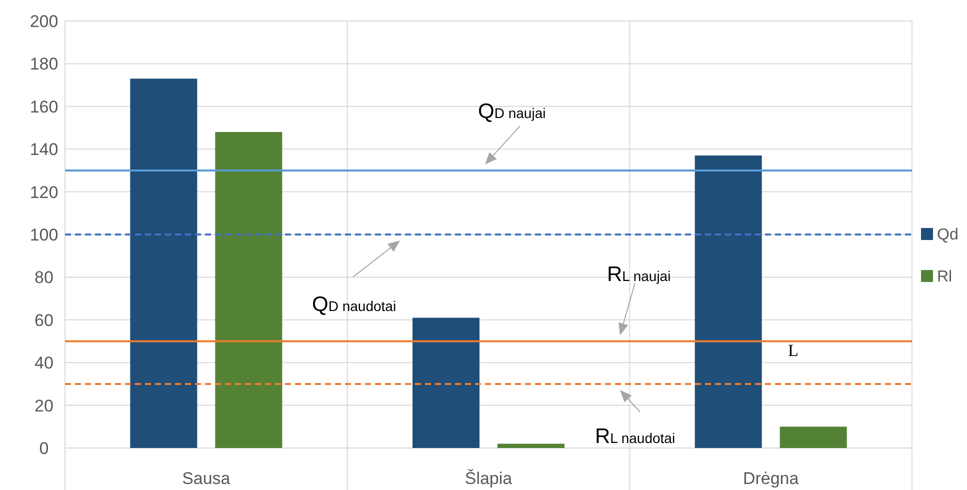  What do you see at coordinates (771, 478) in the screenshot?
I see `x-tick-label: Drėgna` at bounding box center [771, 478].